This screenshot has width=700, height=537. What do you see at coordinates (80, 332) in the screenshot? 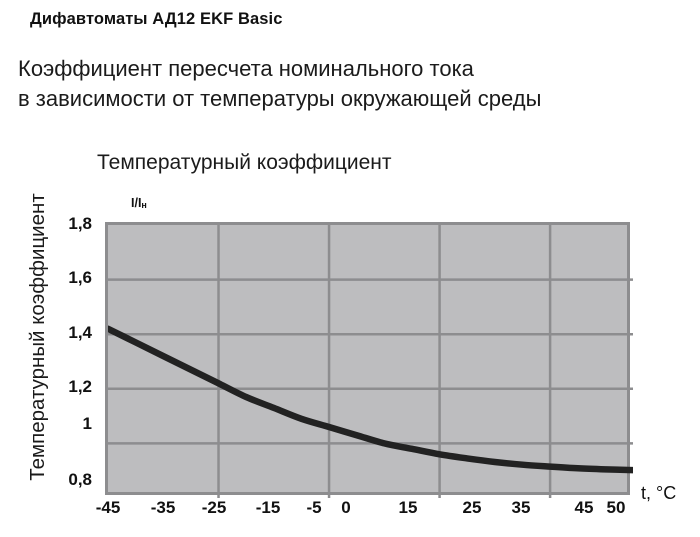
I see `y-tick-label-1.4: 1,4` at bounding box center [80, 332].